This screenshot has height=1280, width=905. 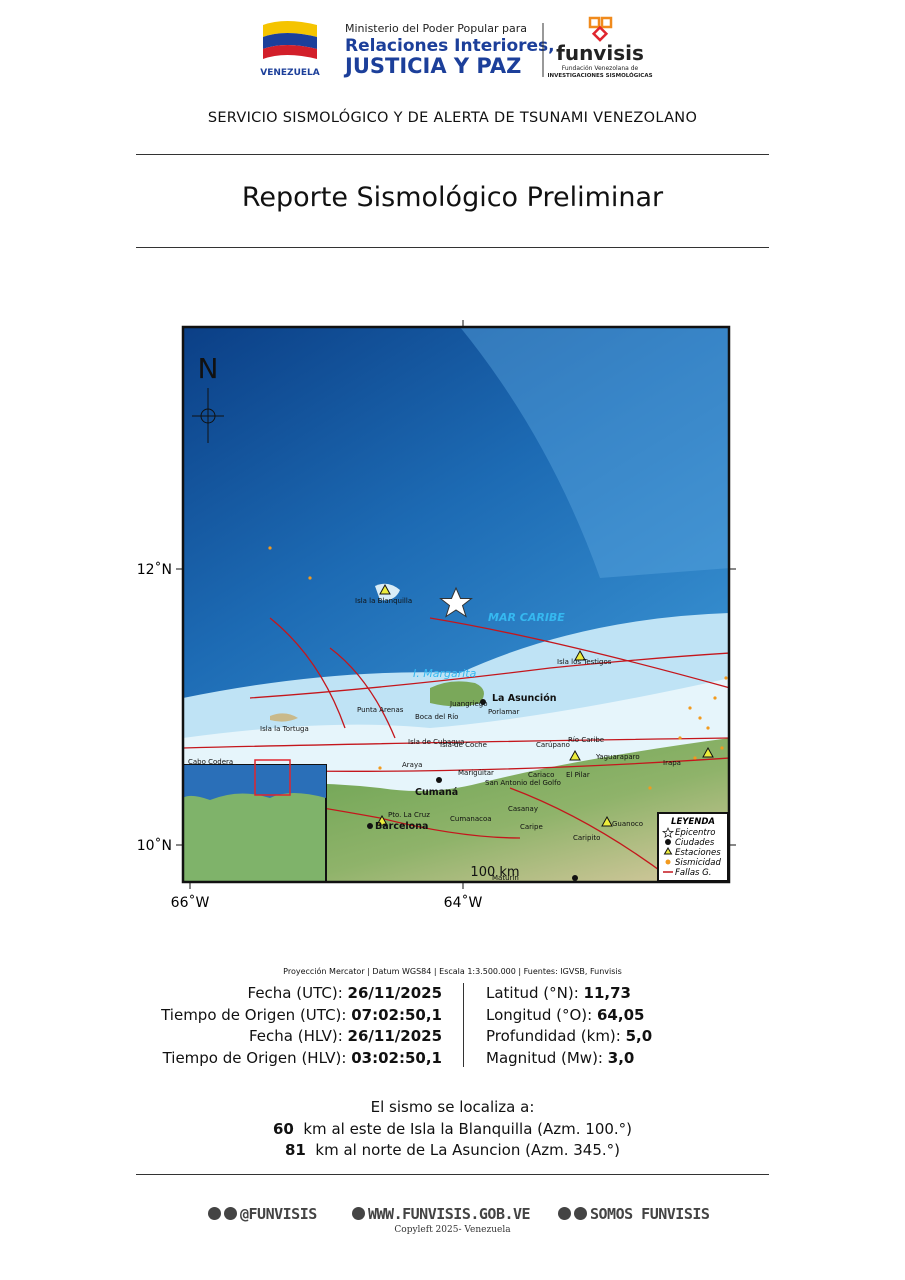 I want to click on divider, so click(x=463, y=1025).